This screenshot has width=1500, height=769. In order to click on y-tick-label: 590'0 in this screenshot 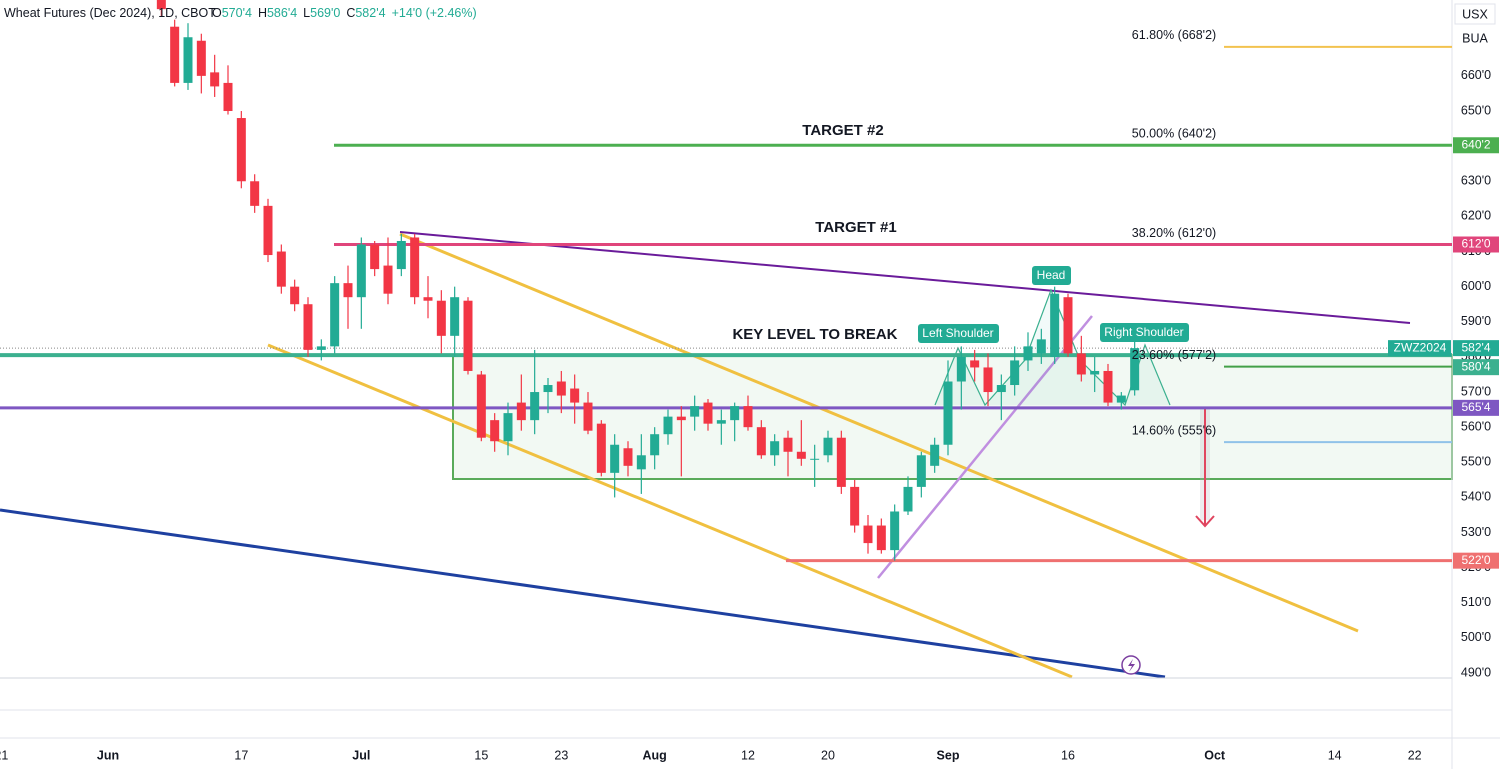, I will do `click(1476, 321)`.